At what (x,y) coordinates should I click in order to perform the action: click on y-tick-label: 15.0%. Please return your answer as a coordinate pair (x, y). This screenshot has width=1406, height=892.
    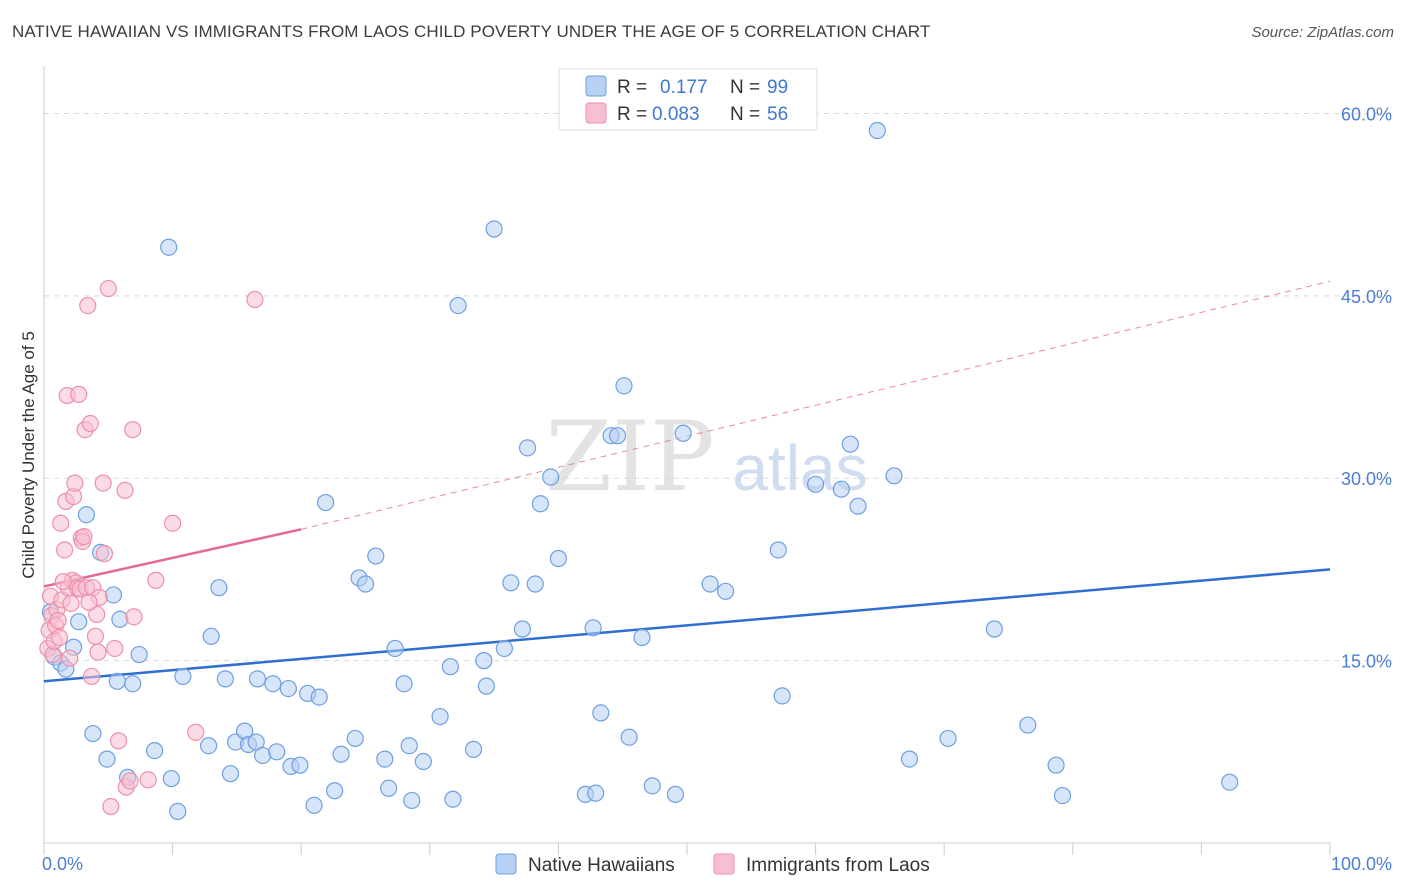
    Looking at the image, I should click on (1366, 662).